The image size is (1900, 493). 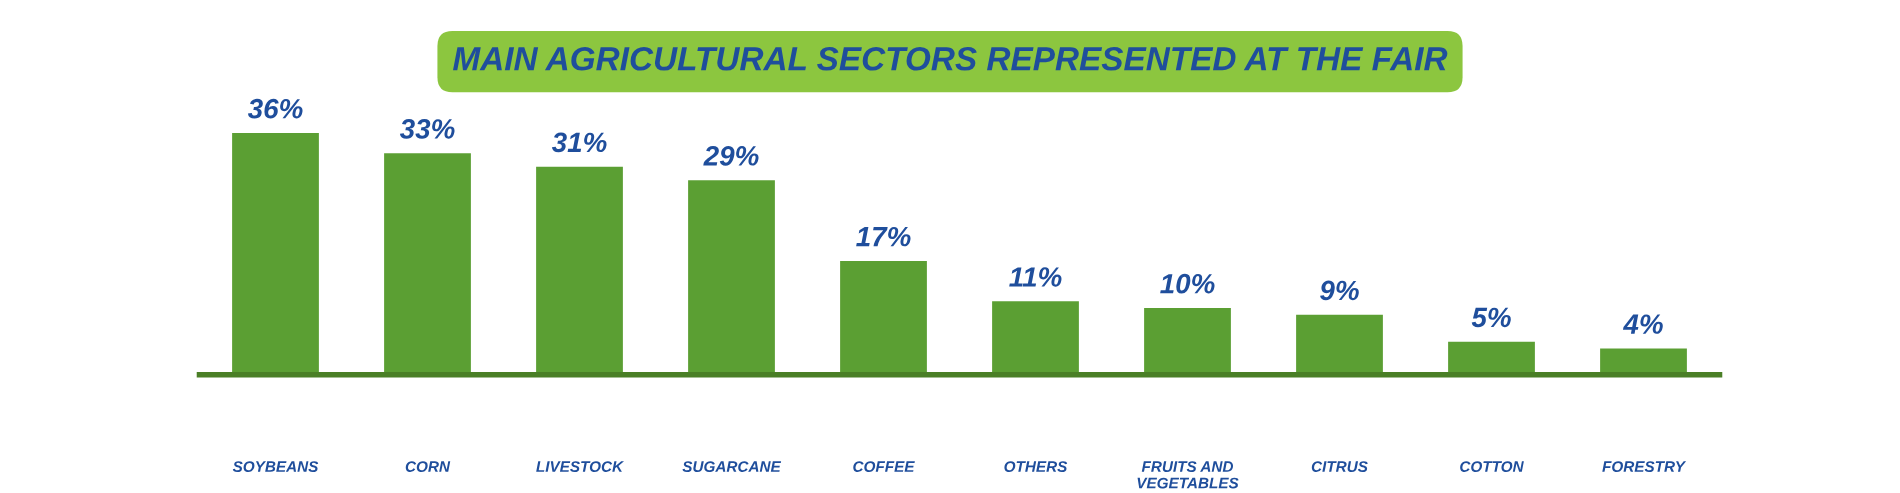 I want to click on data-label: 5%, so click(x=1491, y=317).